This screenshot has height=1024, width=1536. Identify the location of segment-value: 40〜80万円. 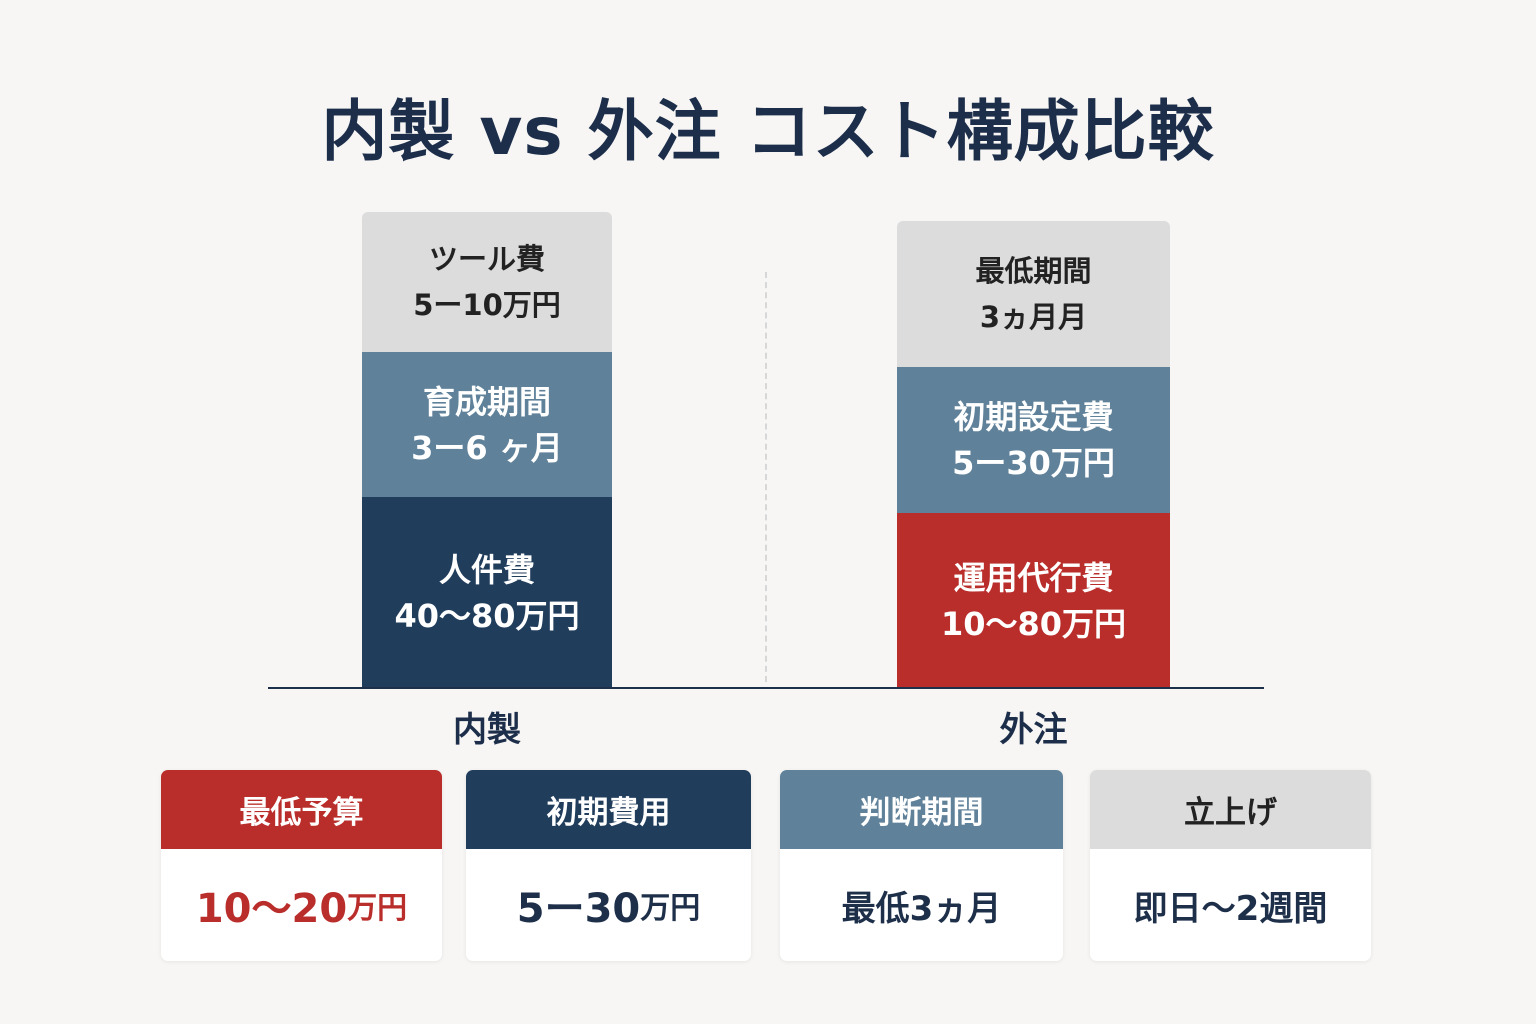
(487, 616).